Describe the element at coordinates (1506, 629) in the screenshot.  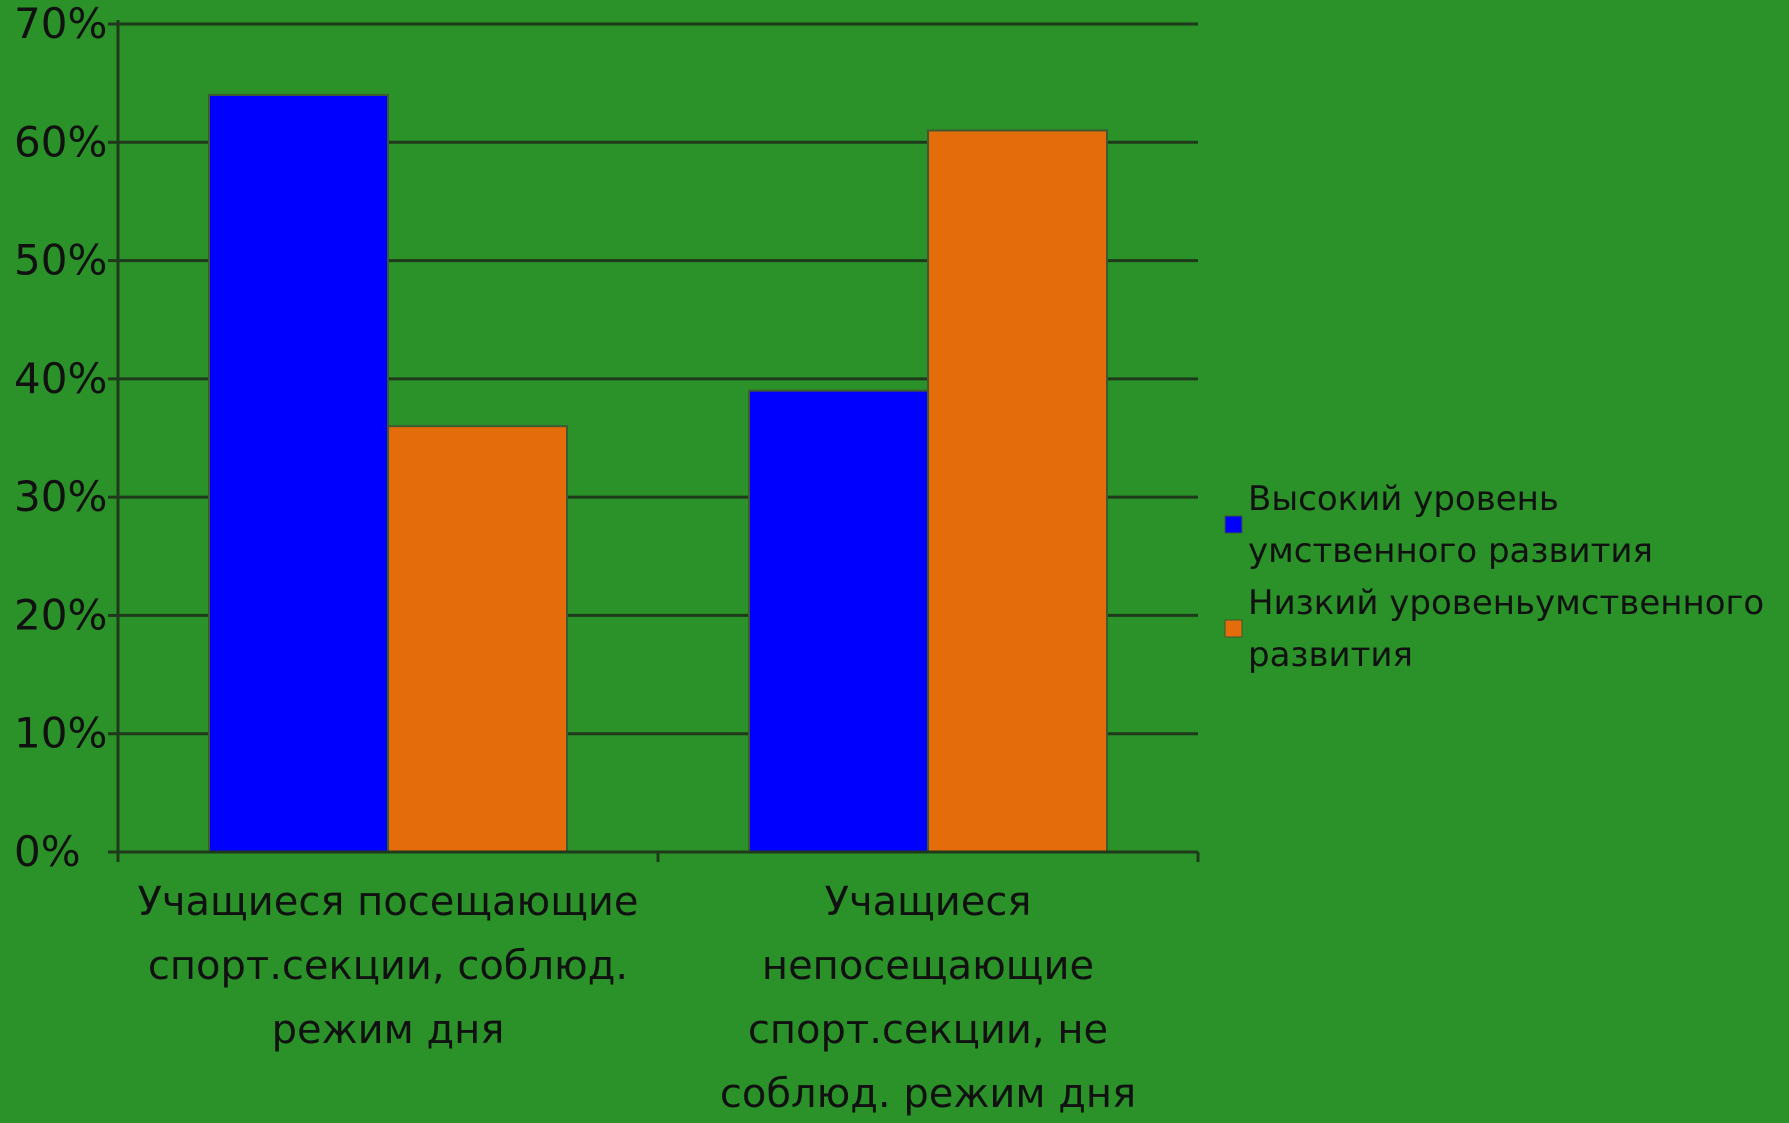
I see `legend-label: Низкий уровеньумственного развития` at that location.